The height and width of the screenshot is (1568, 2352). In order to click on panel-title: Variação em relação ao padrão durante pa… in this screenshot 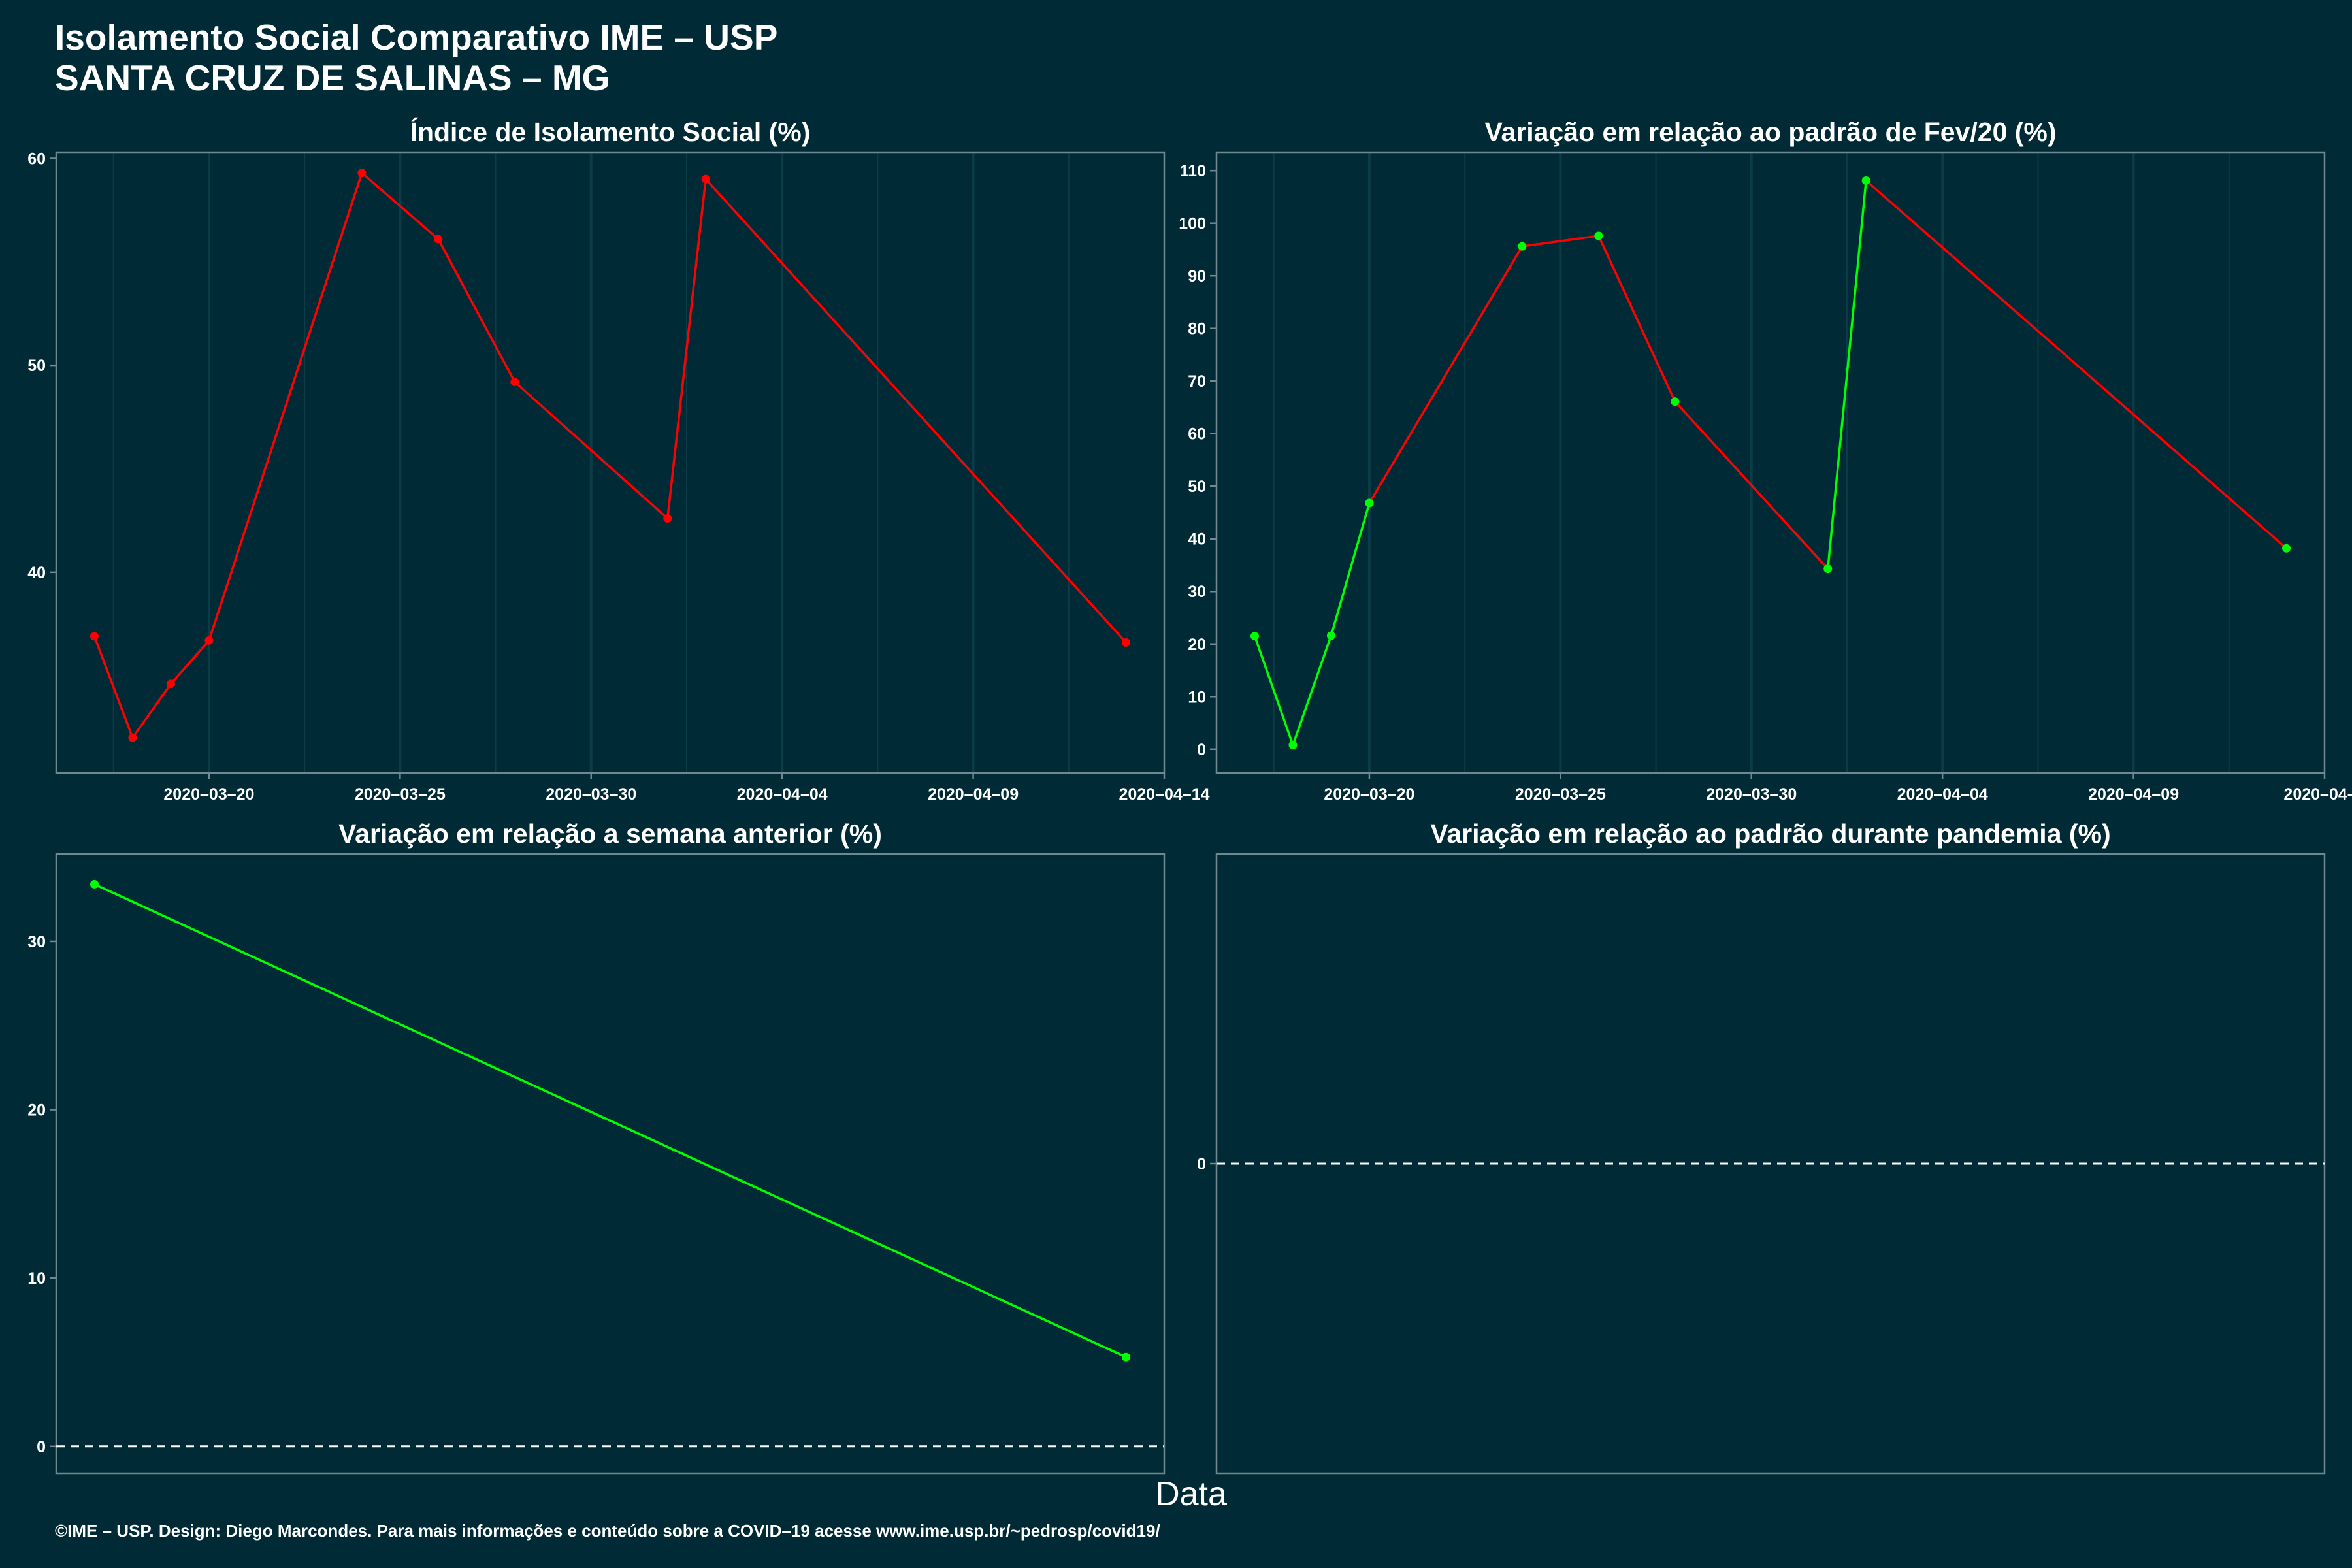, I will do `click(1770, 834)`.